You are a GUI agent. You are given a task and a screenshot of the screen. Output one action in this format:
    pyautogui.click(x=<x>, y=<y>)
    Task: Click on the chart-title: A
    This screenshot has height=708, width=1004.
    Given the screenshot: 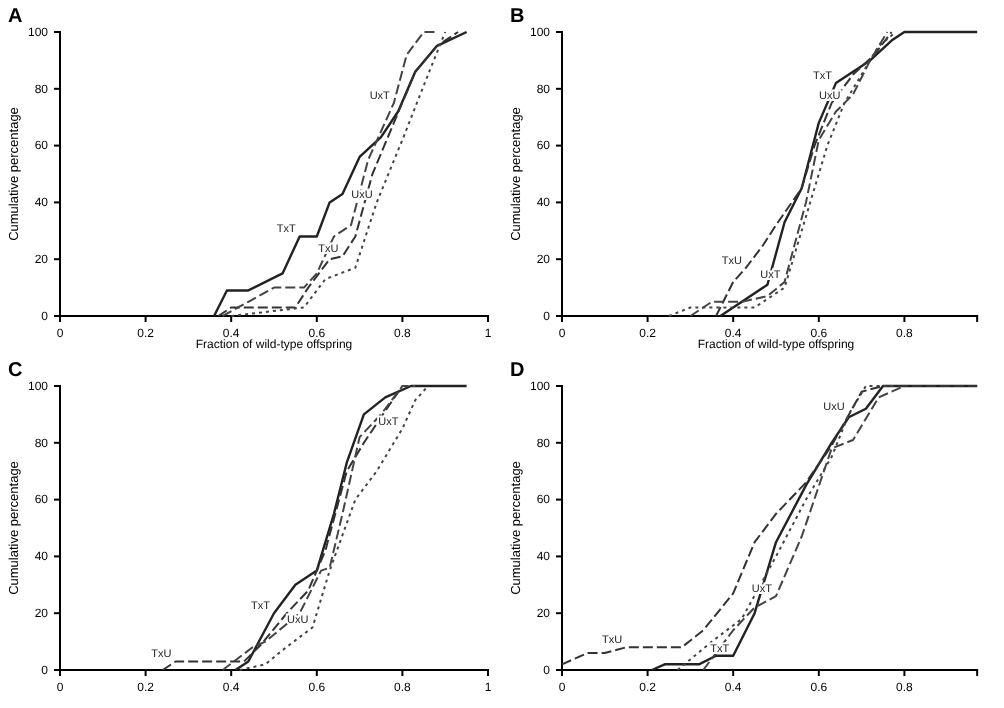 What is the action you would take?
    pyautogui.click(x=15, y=17)
    